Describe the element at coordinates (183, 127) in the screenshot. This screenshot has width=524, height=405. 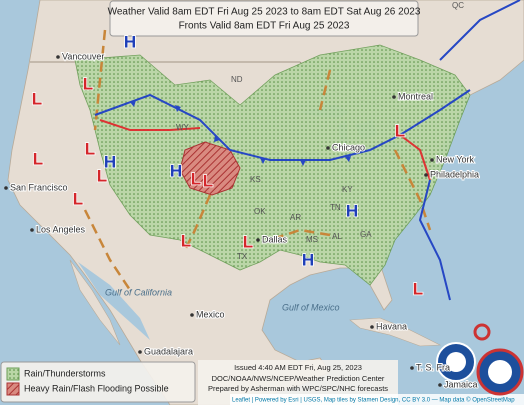
I see `state-label: WY` at that location.